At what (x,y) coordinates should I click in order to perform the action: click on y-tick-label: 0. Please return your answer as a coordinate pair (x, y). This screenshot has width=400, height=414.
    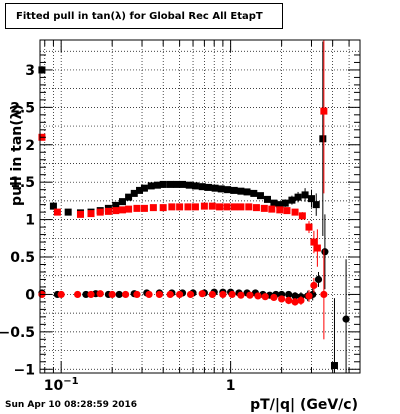
    Looking at the image, I should click on (30, 295).